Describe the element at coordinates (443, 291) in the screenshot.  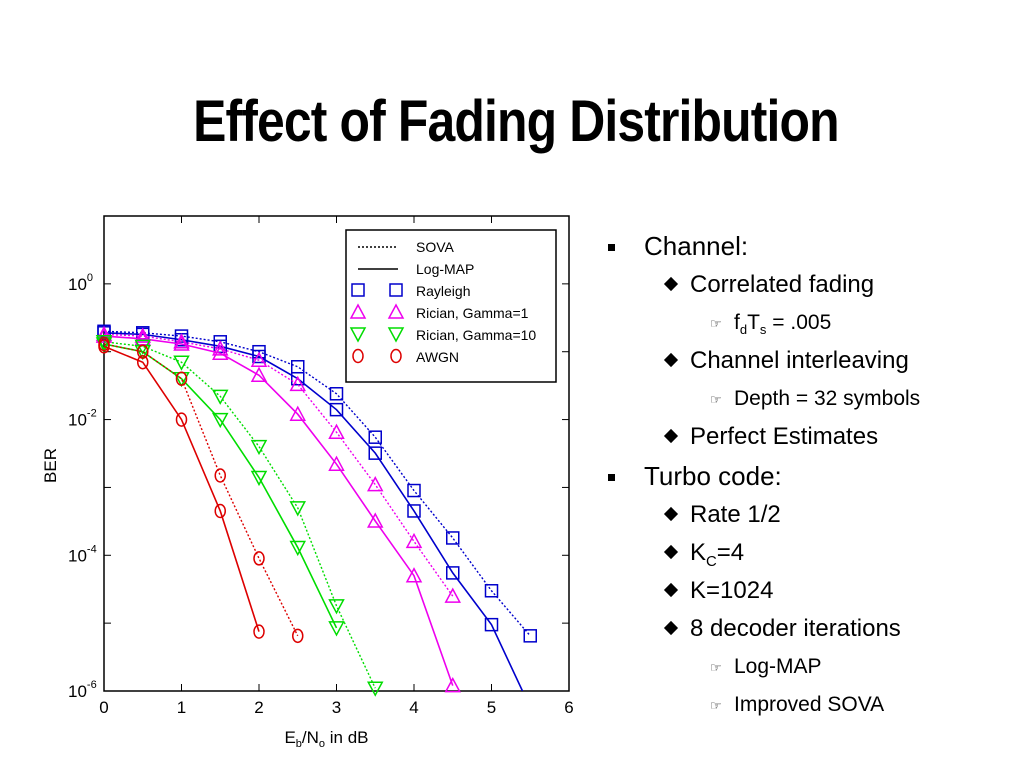
I see `legend-label: Rayleigh` at that location.